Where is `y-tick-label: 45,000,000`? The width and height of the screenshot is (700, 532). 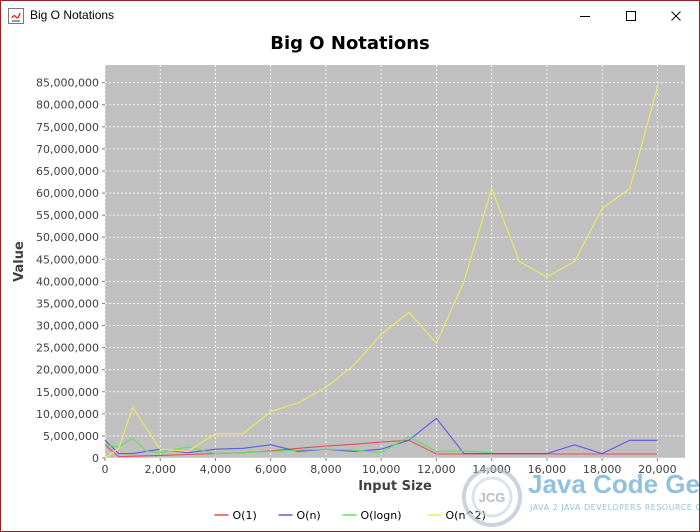 y-tick-label: 45,000,000 is located at coordinates (67, 259).